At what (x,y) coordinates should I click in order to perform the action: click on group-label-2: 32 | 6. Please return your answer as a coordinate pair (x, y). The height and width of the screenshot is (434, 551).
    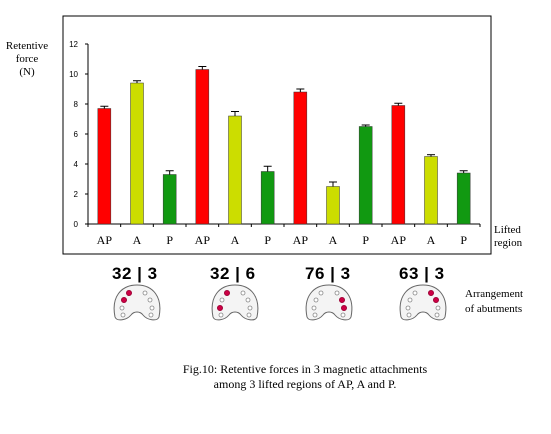
    Looking at the image, I should click on (233, 273).